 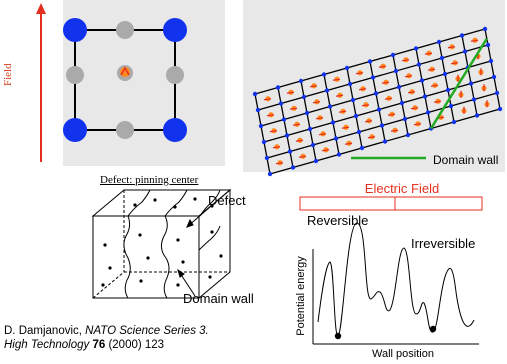 What do you see at coordinates (75, 75) in the screenshot?
I see `face-atom-left` at bounding box center [75, 75].